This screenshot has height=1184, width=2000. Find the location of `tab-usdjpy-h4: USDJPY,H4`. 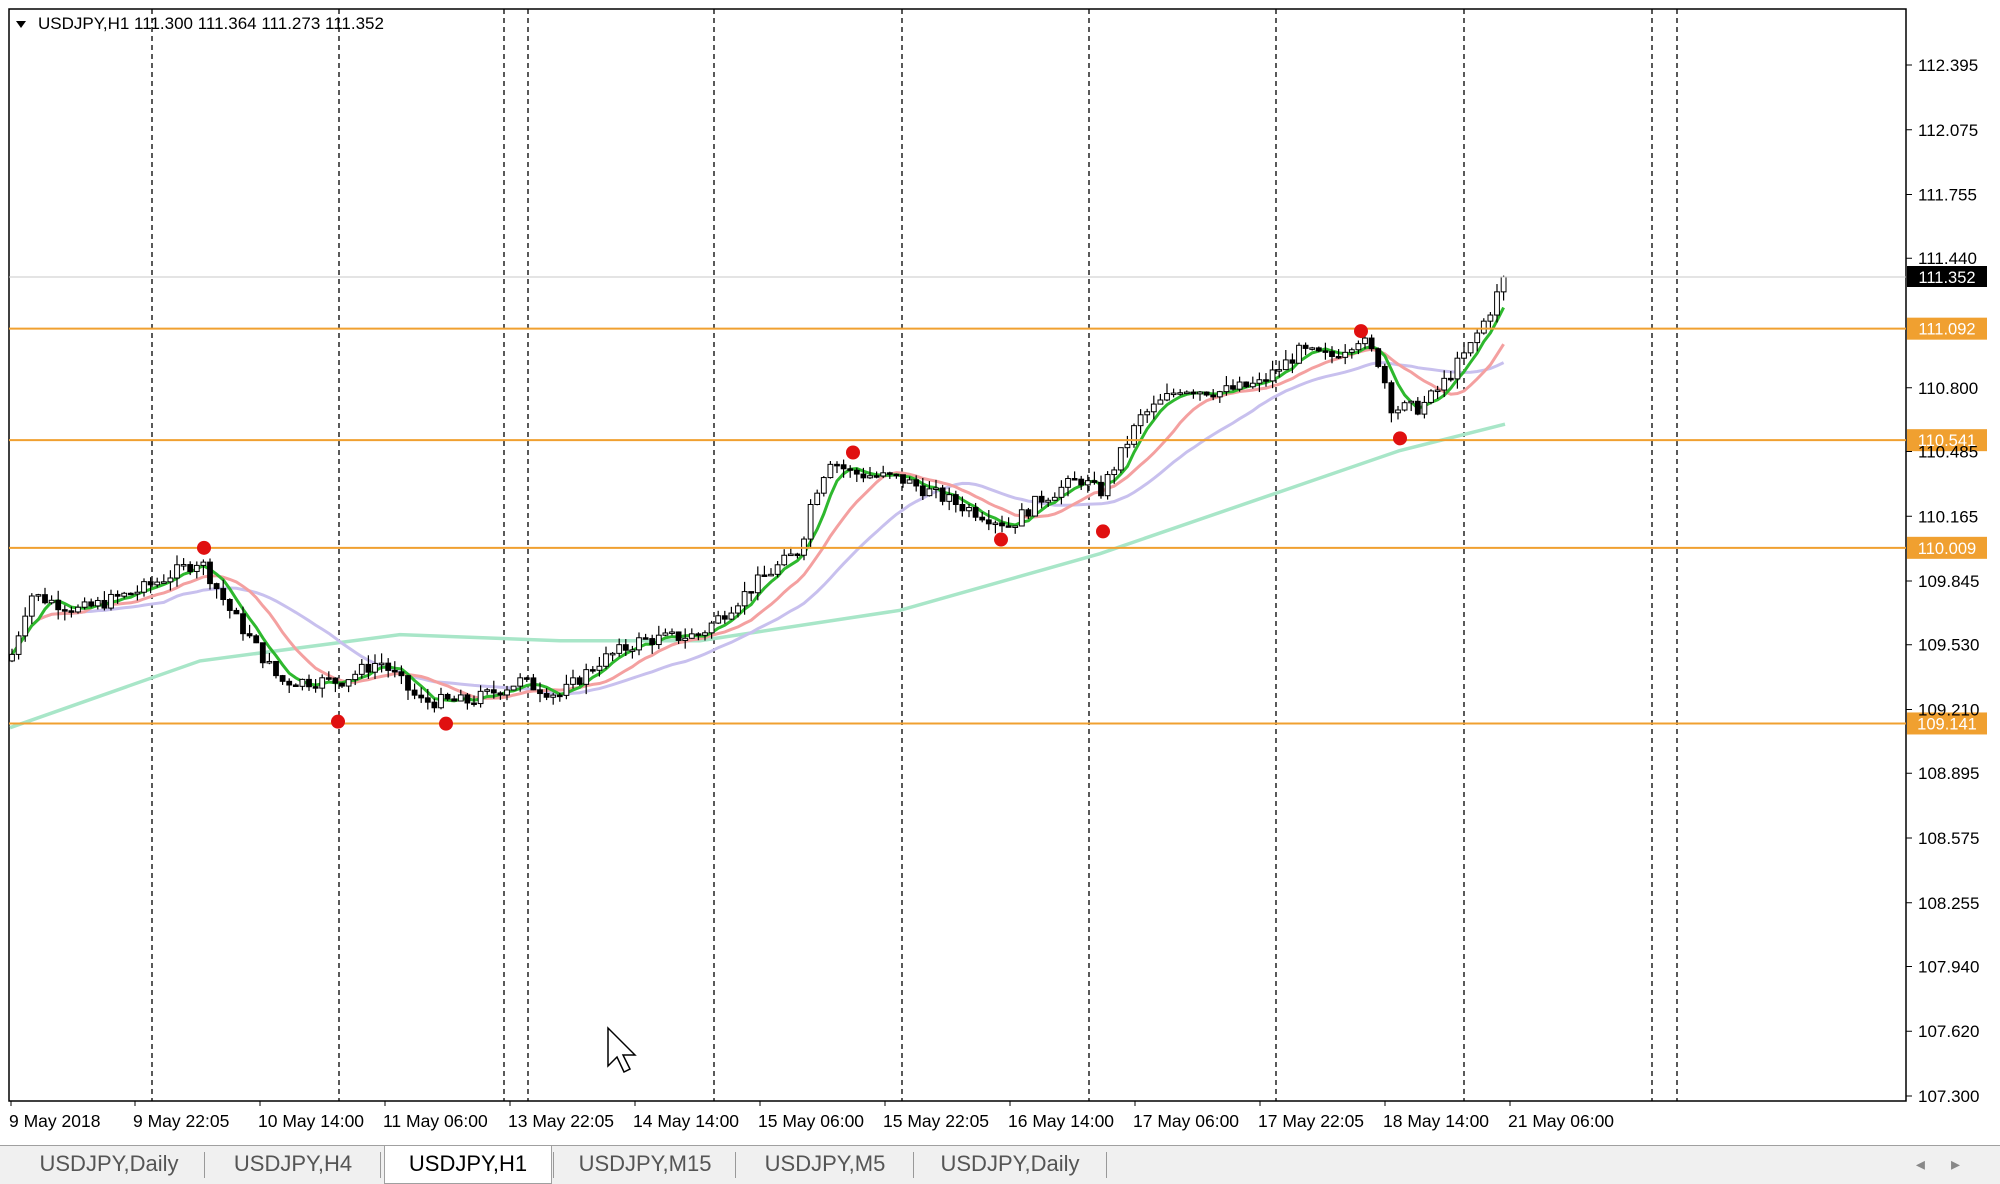

tab-usdjpy-h4: USDJPY,H4 is located at coordinates (293, 1163).